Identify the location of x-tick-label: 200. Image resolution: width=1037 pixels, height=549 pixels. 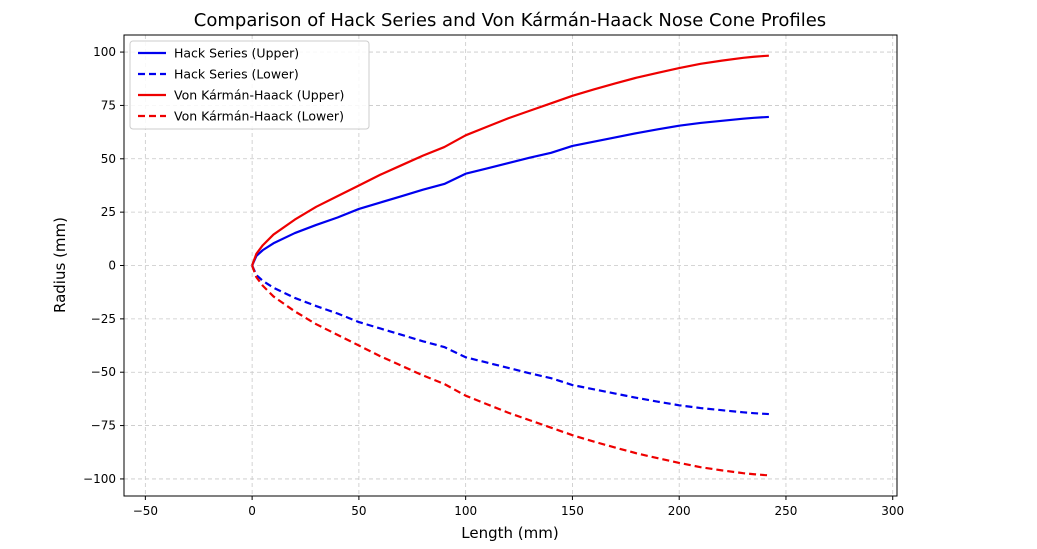
(679, 511).